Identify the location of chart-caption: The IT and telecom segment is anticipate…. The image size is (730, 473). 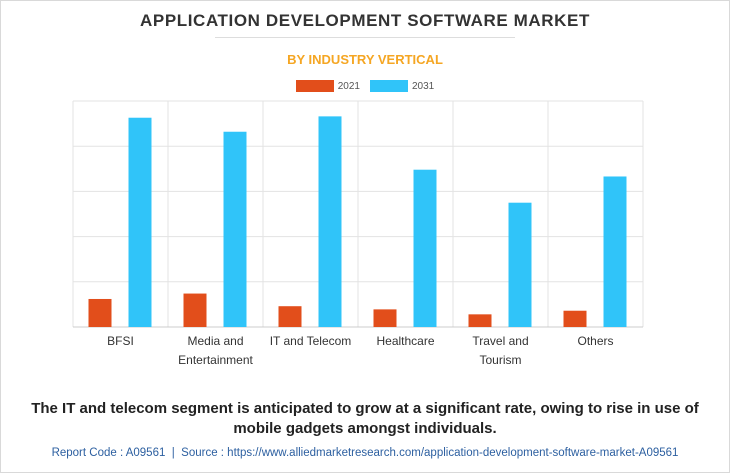
(365, 418).